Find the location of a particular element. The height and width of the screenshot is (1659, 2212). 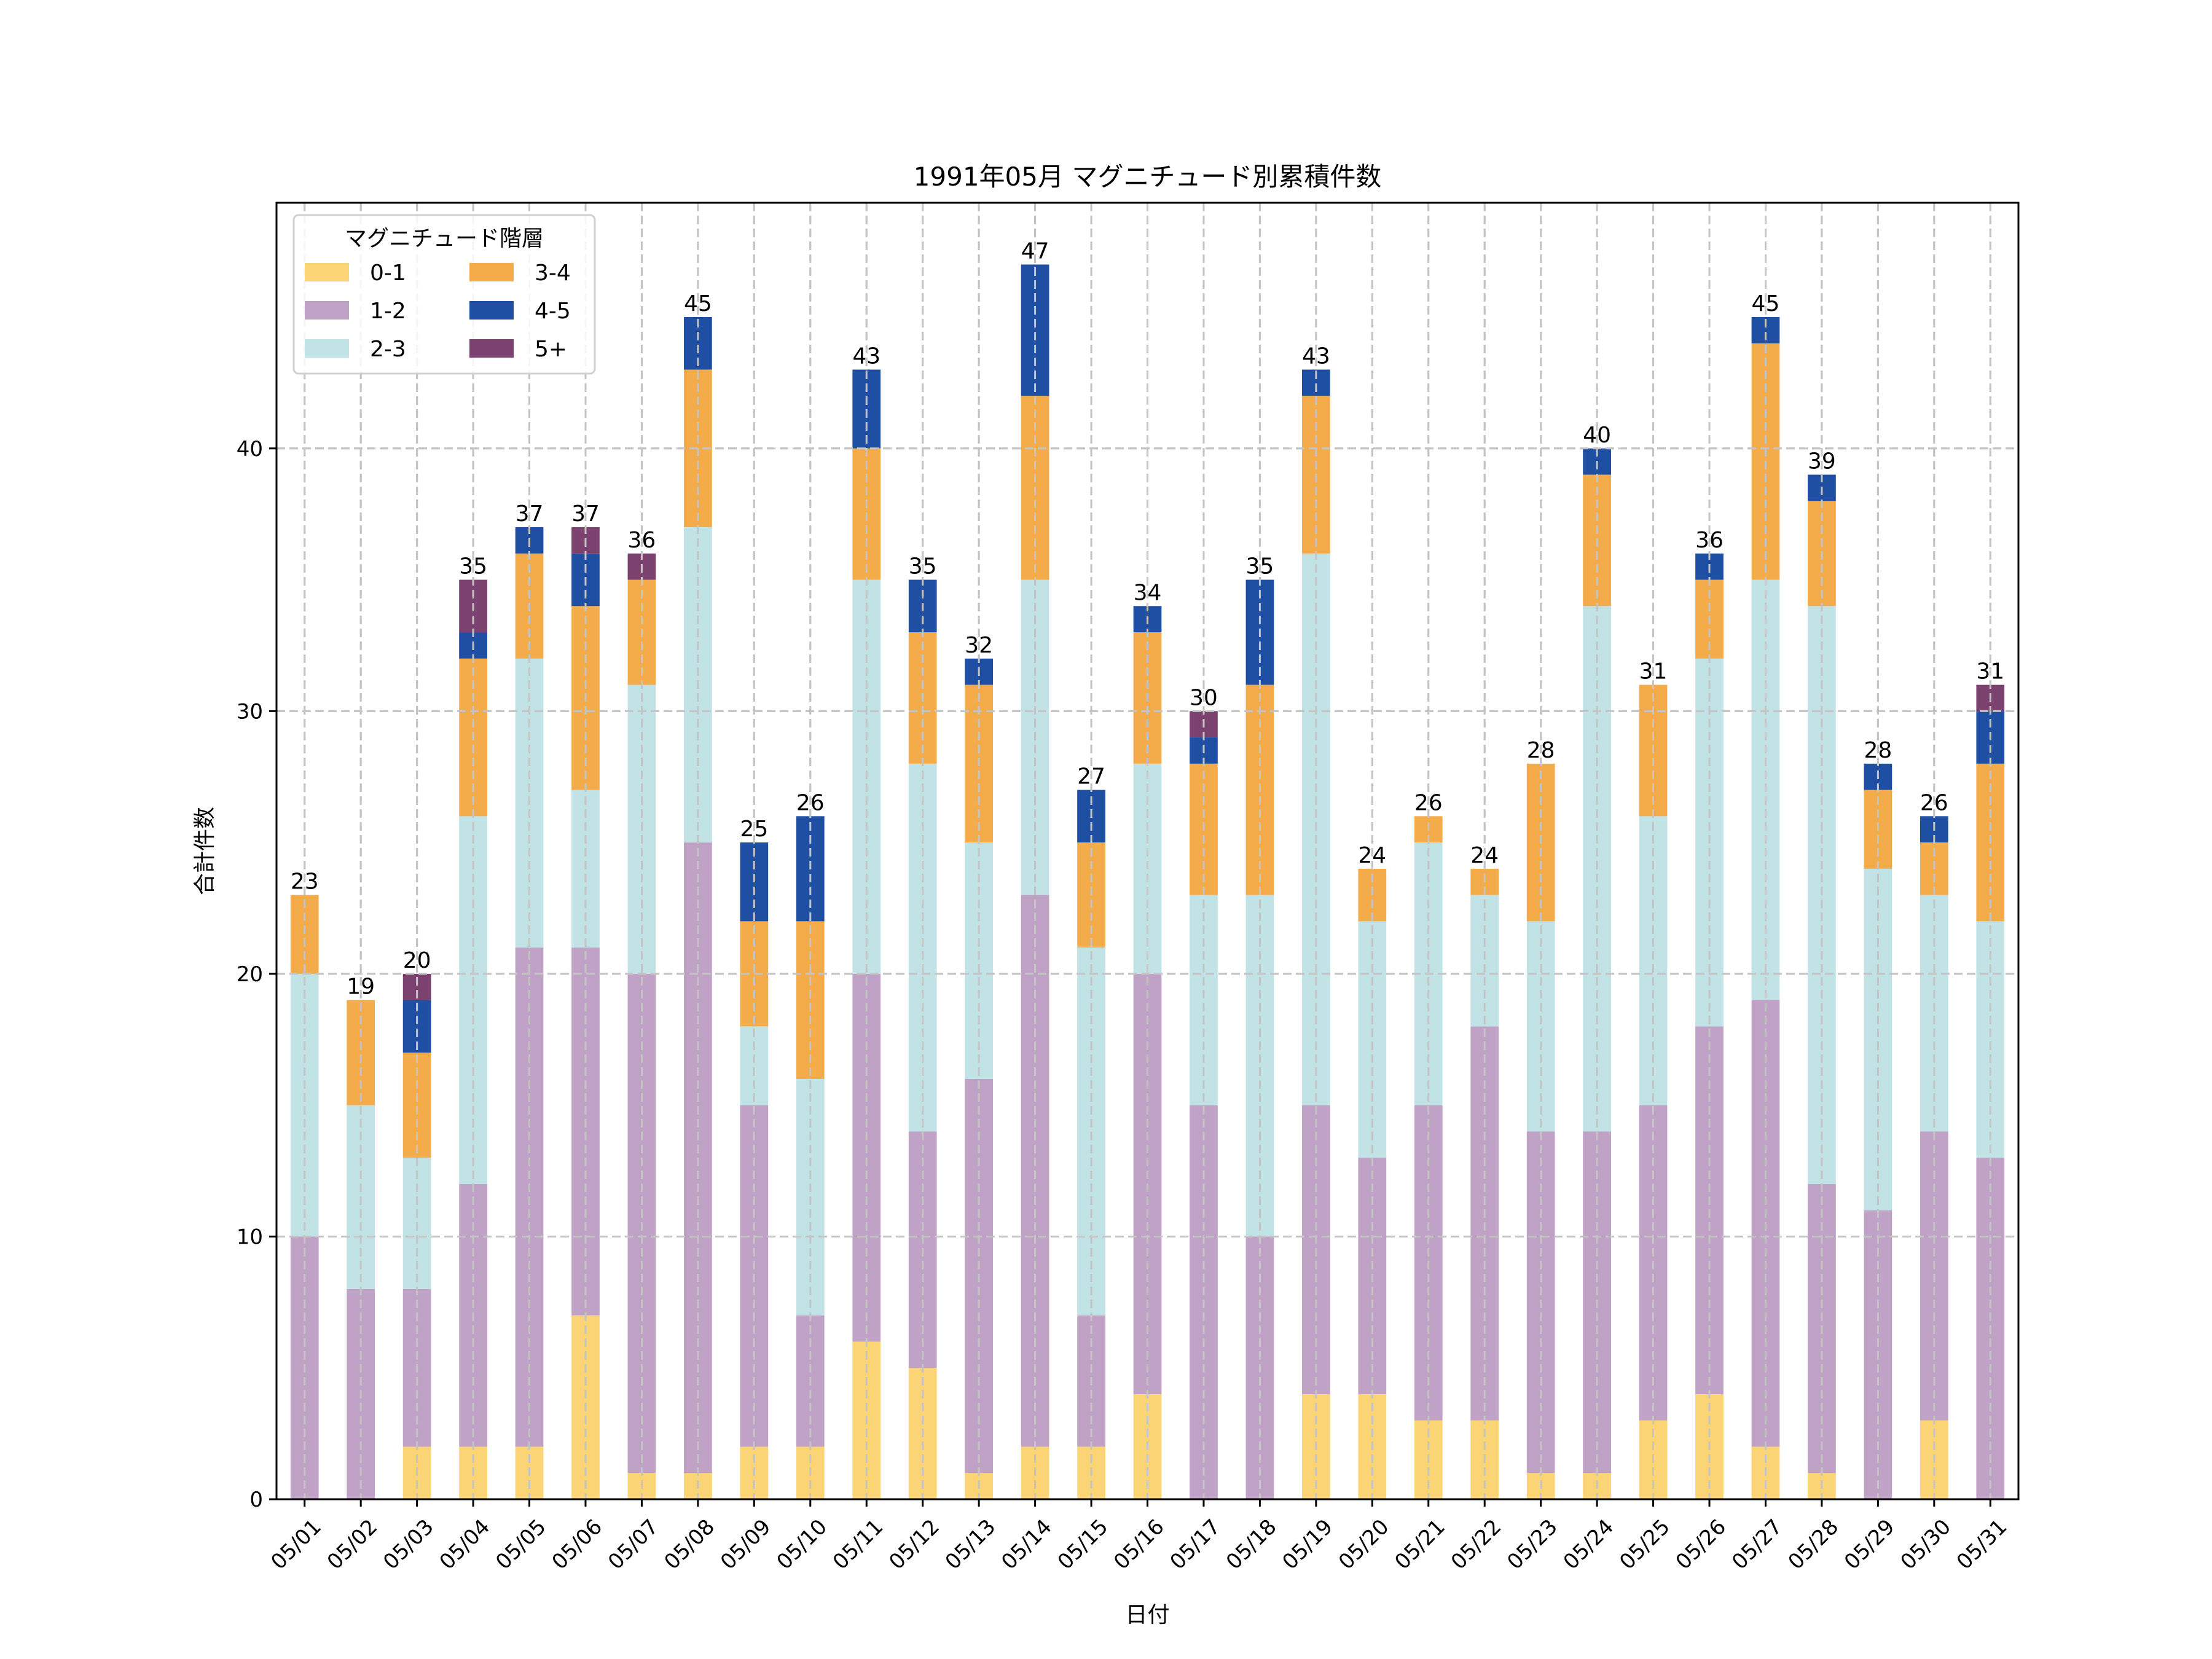

x-tick-label: 05/28 is located at coordinates (1814, 1545).